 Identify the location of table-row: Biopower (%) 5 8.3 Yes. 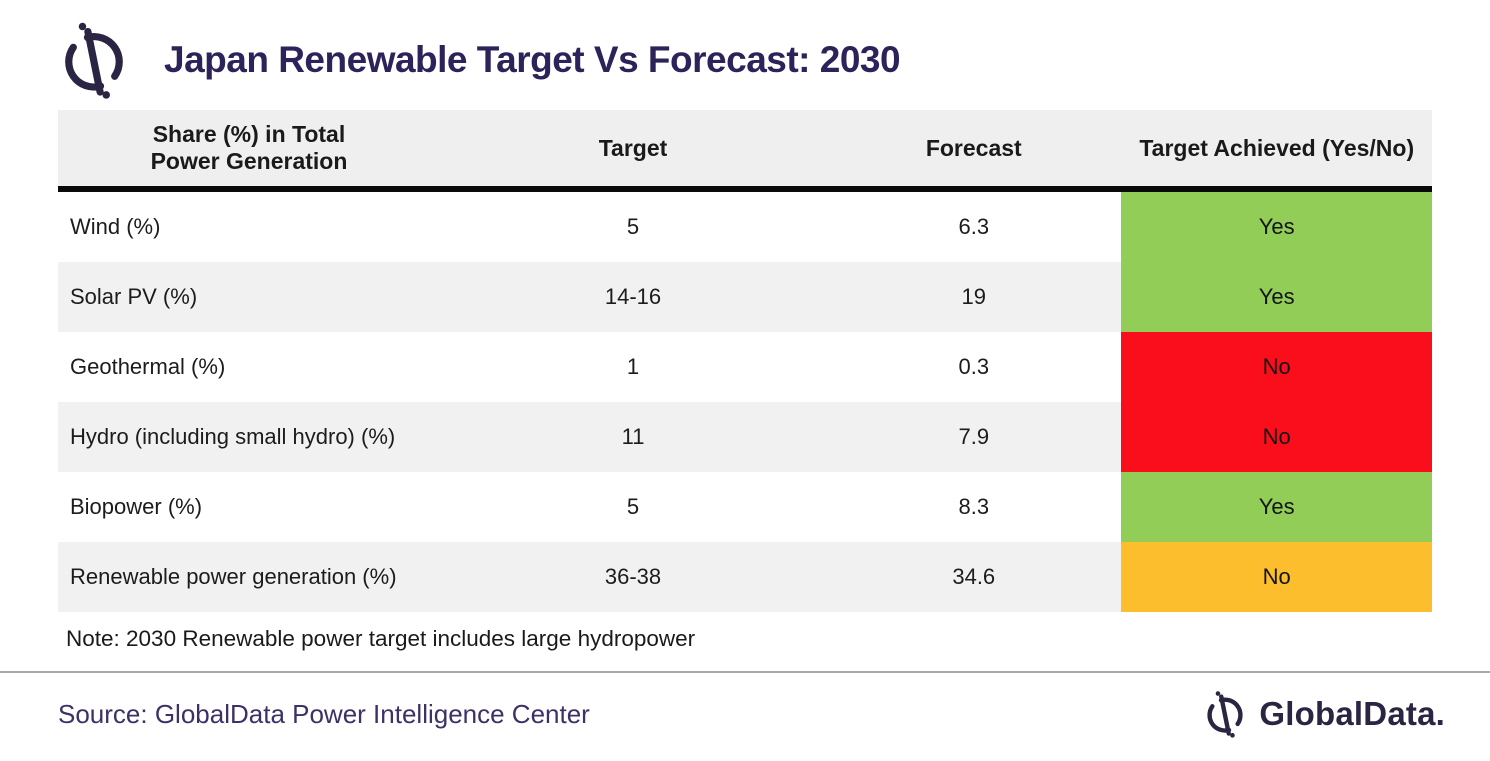
(745, 507).